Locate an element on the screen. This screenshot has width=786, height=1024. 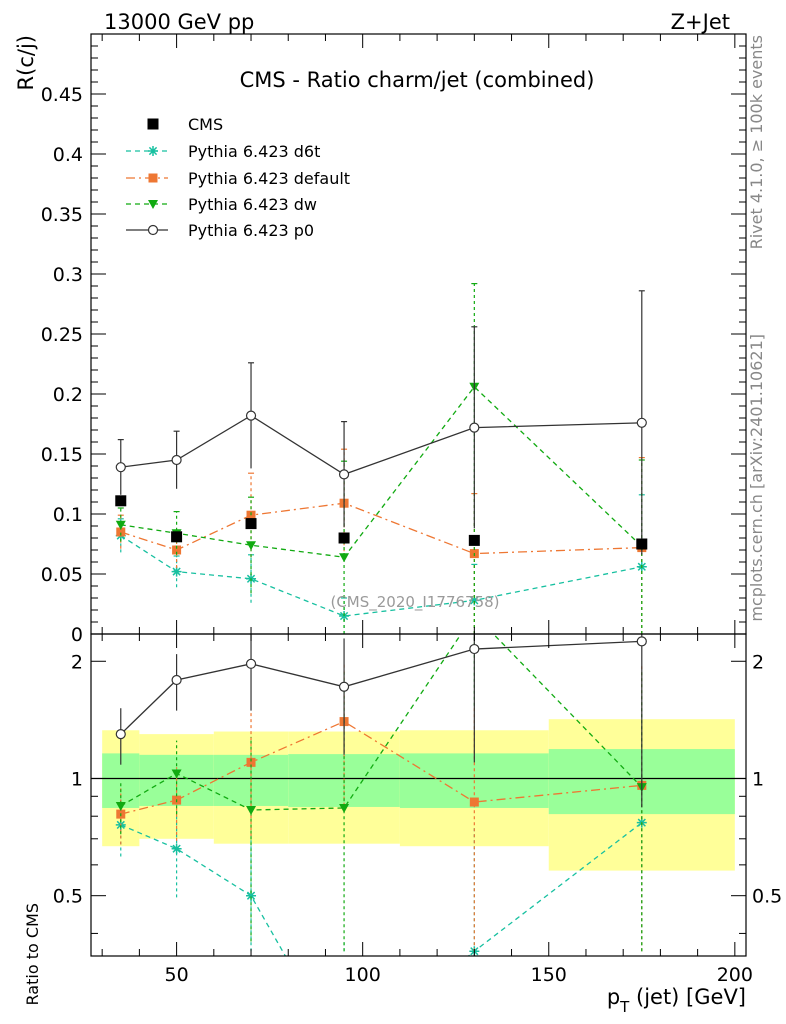
ratio-tick-label-right: 0.5 is located at coordinates (767, 897).